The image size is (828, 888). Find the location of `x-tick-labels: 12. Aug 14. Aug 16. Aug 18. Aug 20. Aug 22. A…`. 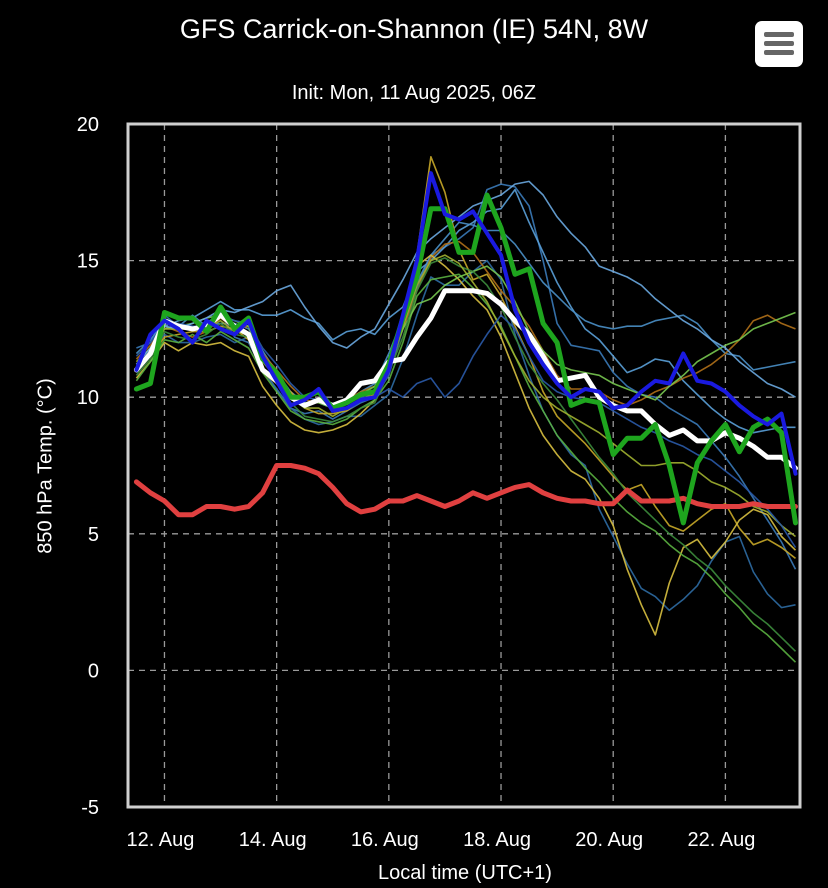

x-tick-labels: 12. Aug 14. Aug 16. Aug 18. Aug 20. Aug 22. A… is located at coordinates (441, 840).